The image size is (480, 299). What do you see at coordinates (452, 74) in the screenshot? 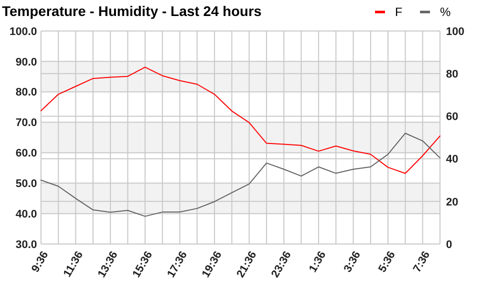
I see `y2-tick-label: 80` at bounding box center [452, 74].